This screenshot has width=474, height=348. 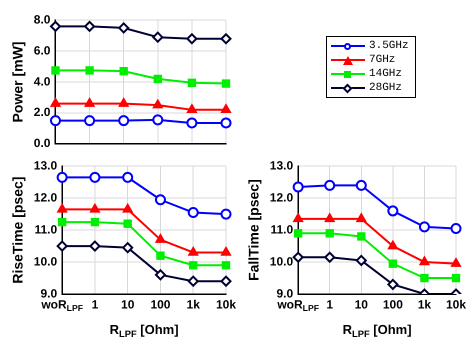 What do you see at coordinates (17, 82) in the screenshot?
I see `y-axis-title: Power [mW]` at bounding box center [17, 82].